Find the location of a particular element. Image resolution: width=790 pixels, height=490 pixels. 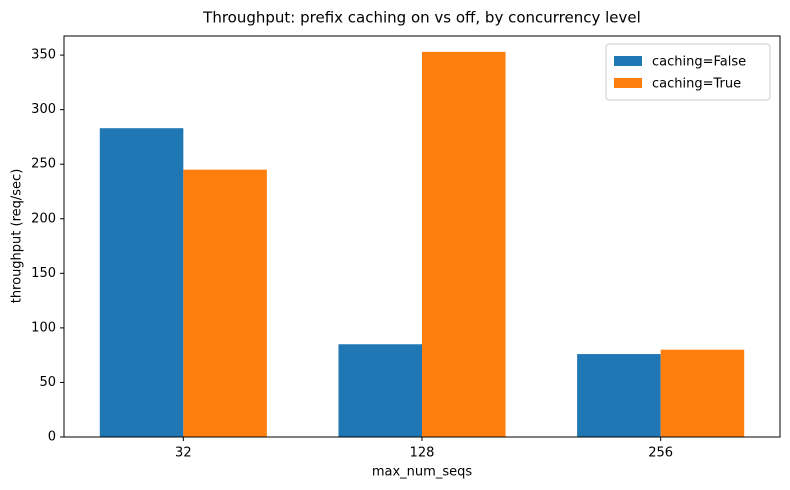

legend-box is located at coordinates (688, 72).